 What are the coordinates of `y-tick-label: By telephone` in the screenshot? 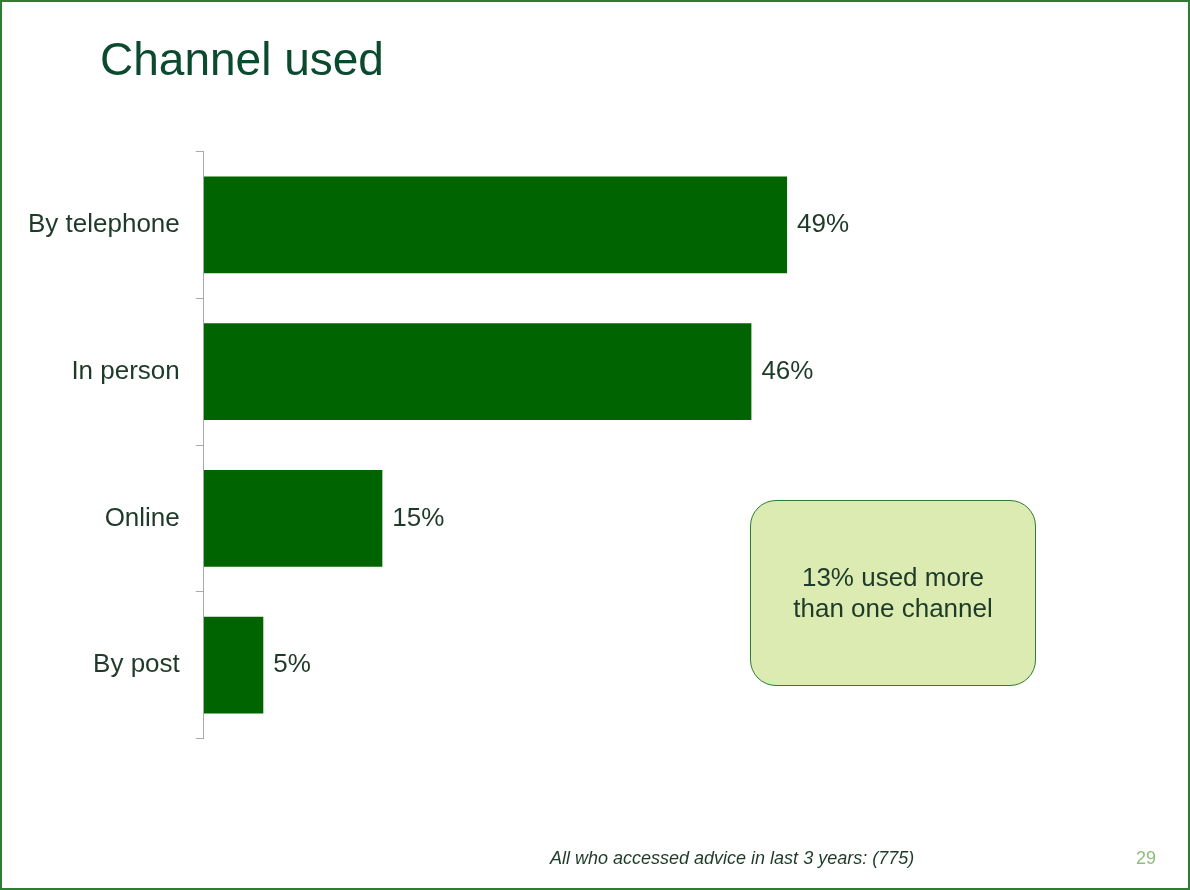 It's located at (103, 223).